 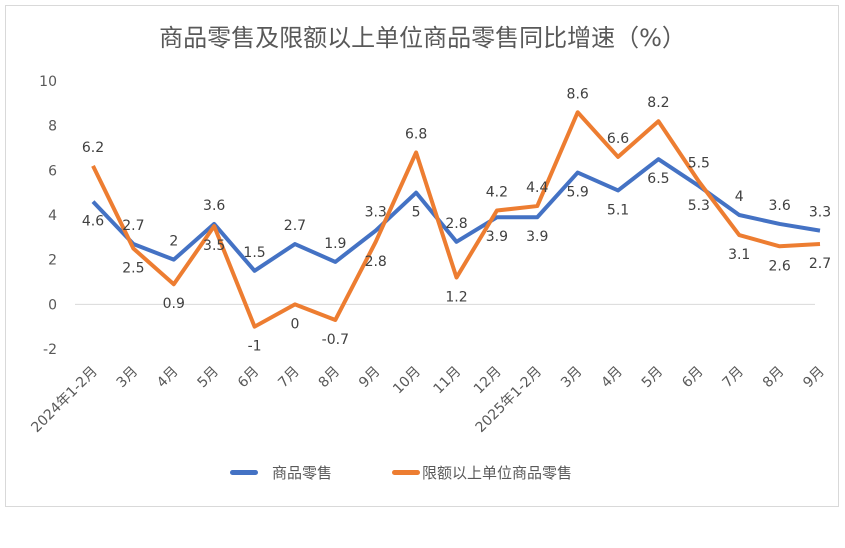 I want to click on data-label: 4, so click(x=739, y=197).